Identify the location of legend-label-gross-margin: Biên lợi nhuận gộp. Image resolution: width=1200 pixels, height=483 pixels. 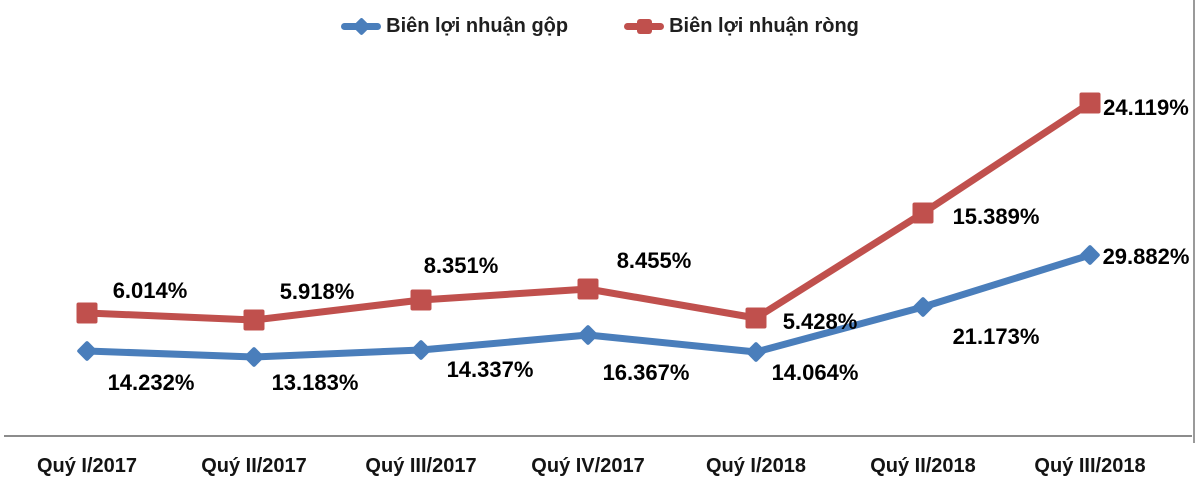
(477, 25).